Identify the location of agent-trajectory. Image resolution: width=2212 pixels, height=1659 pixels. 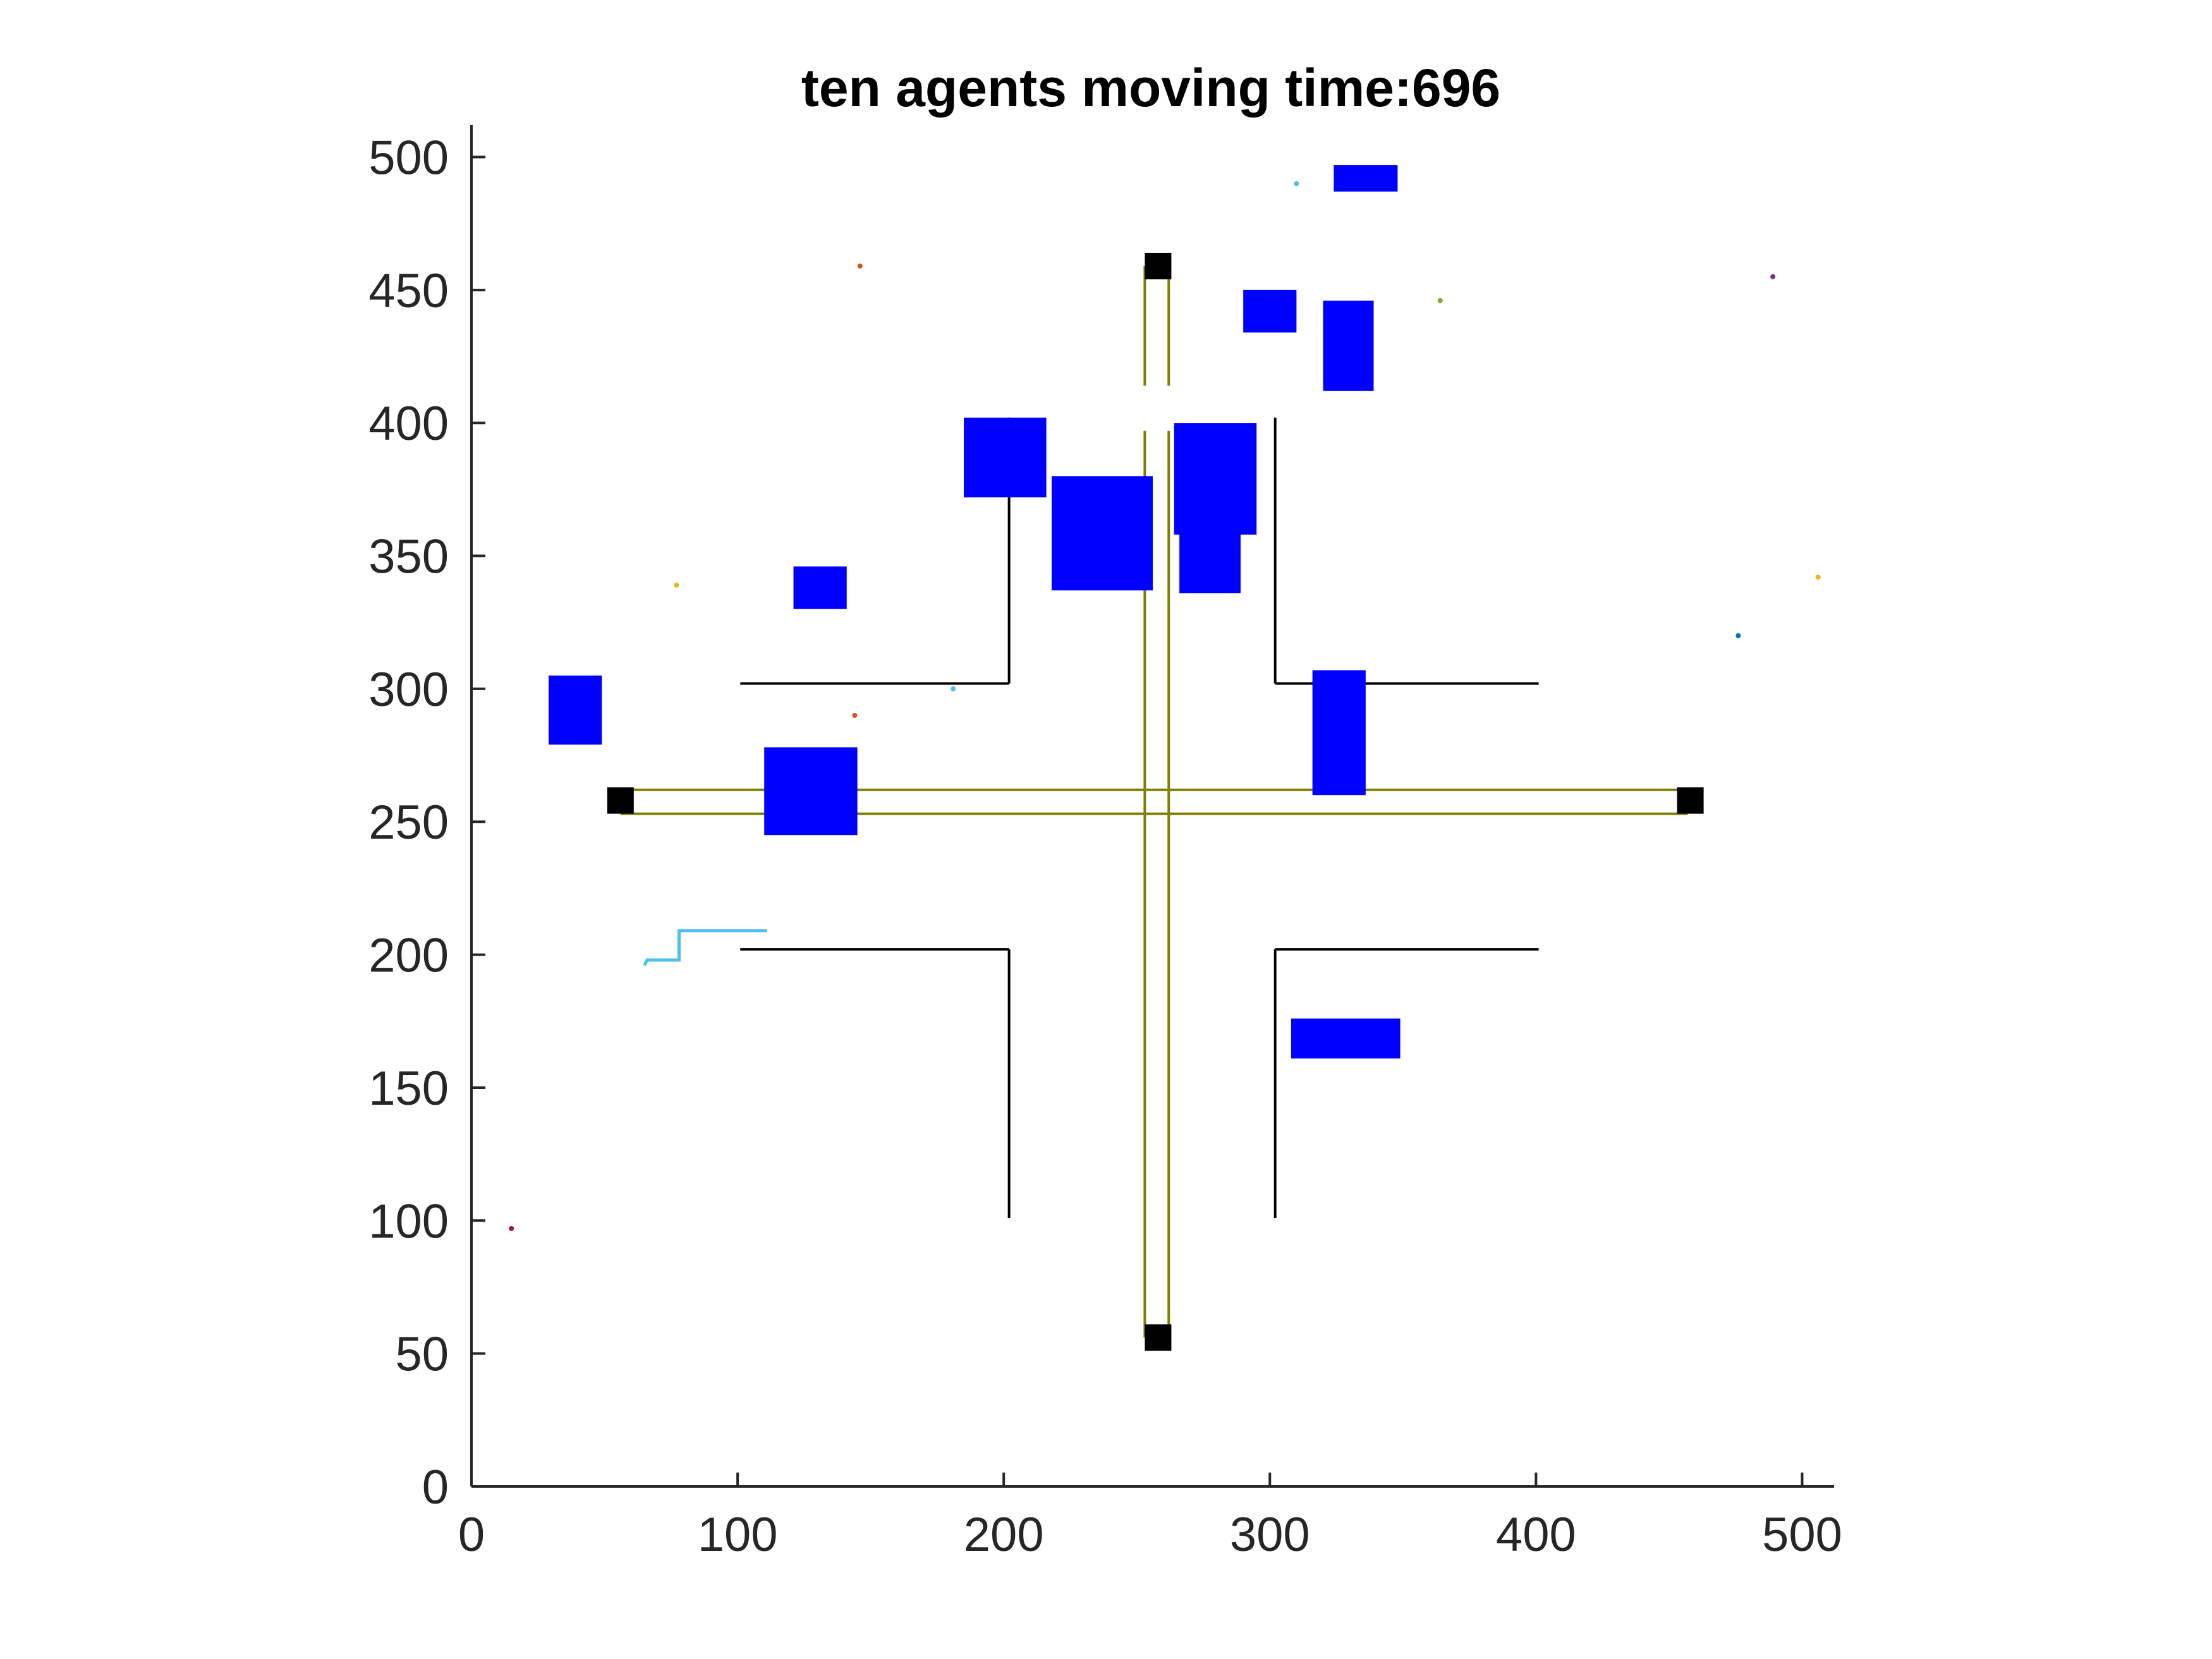
(705, 947).